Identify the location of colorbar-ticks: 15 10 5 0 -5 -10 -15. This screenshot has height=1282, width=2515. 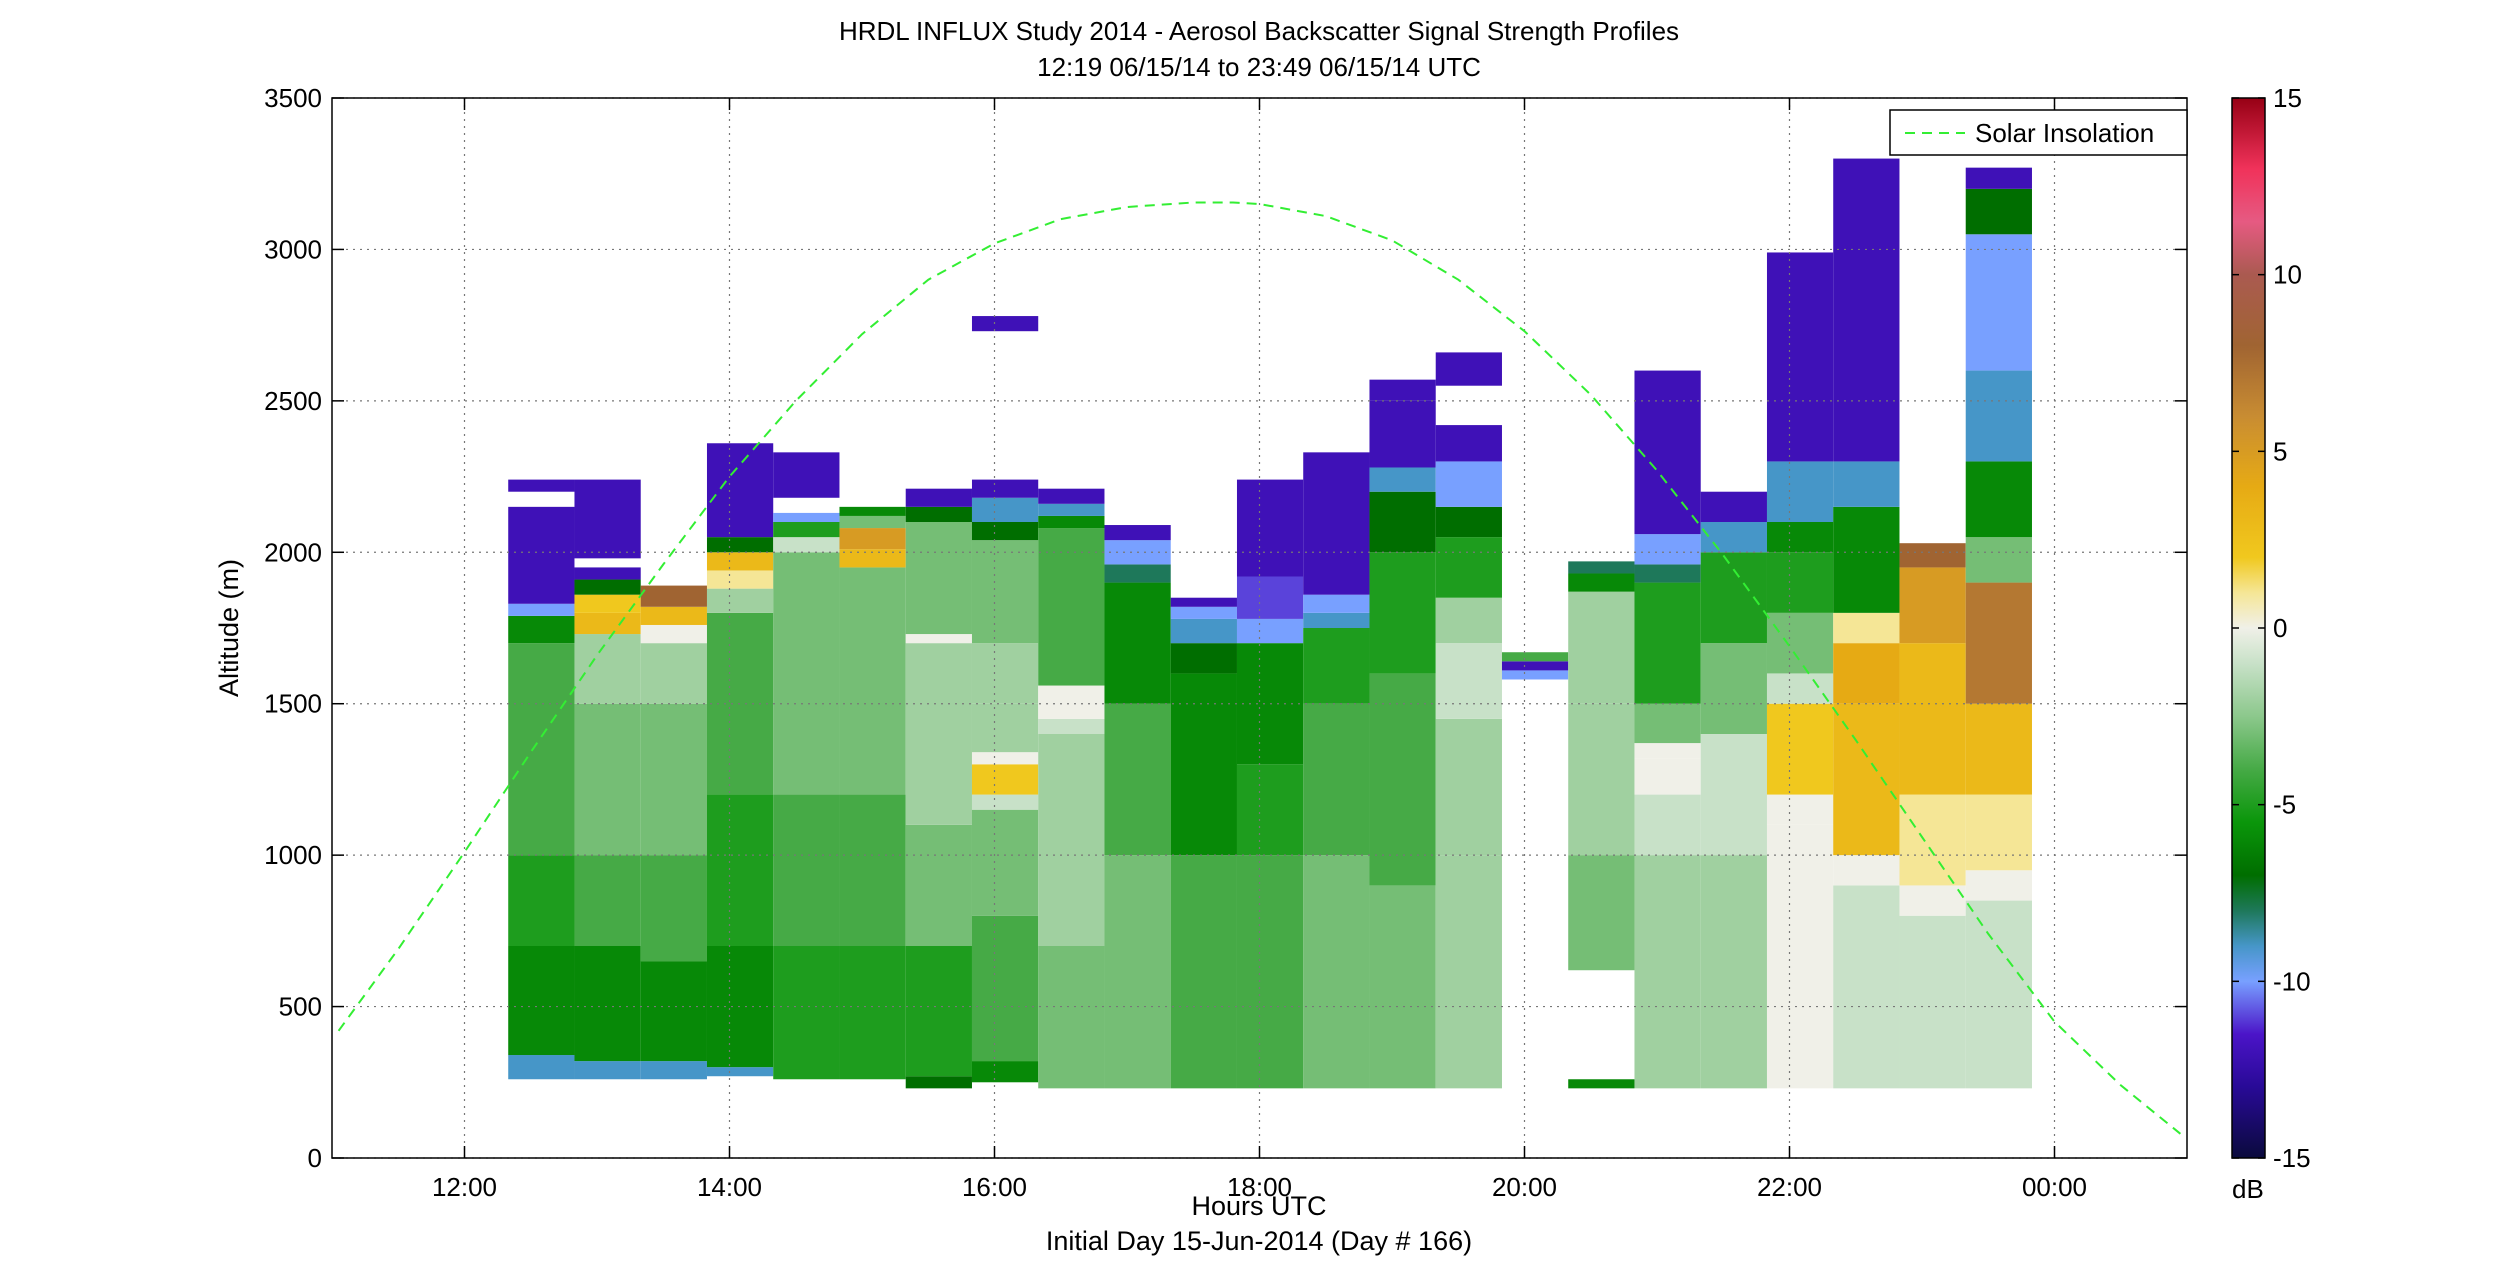
(2271, 628).